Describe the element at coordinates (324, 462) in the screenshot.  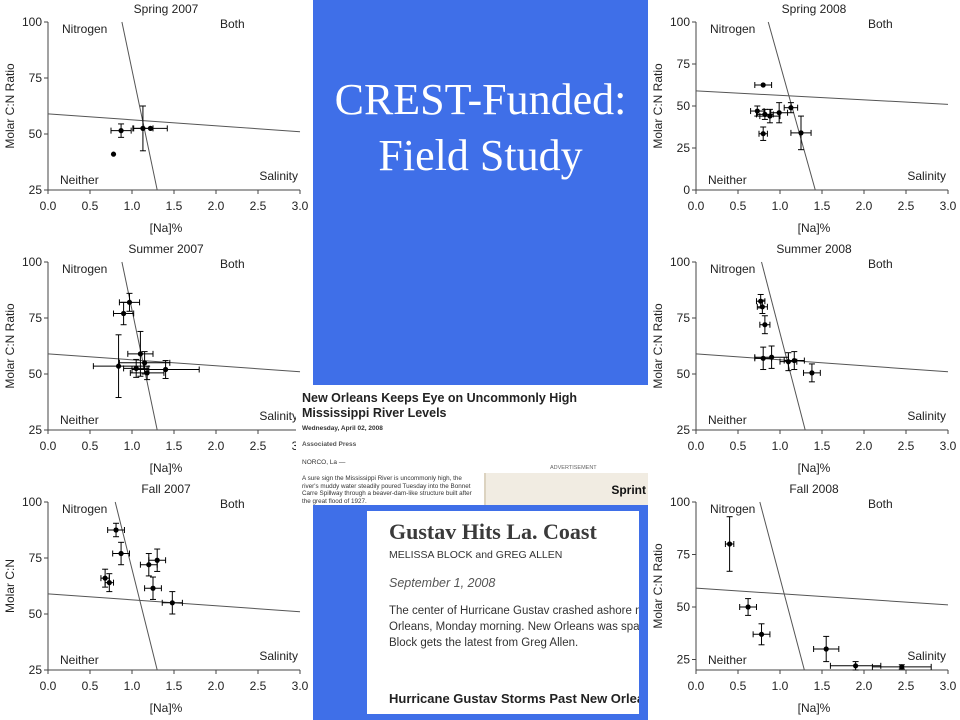
I see `article-dateline: NORCO, La —` at that location.